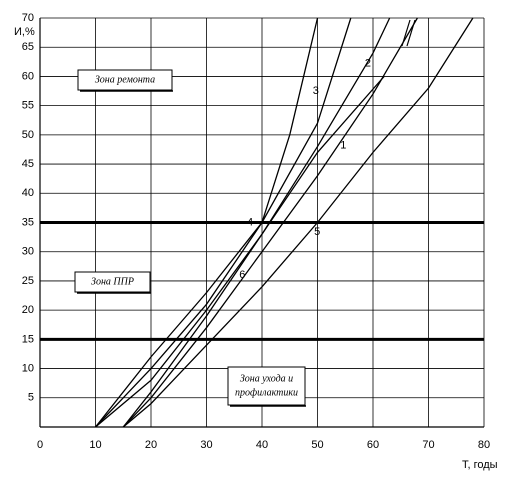 This screenshot has width=505, height=493. What do you see at coordinates (28, 193) in the screenshot?
I see `y-tick-label: 40` at bounding box center [28, 193].